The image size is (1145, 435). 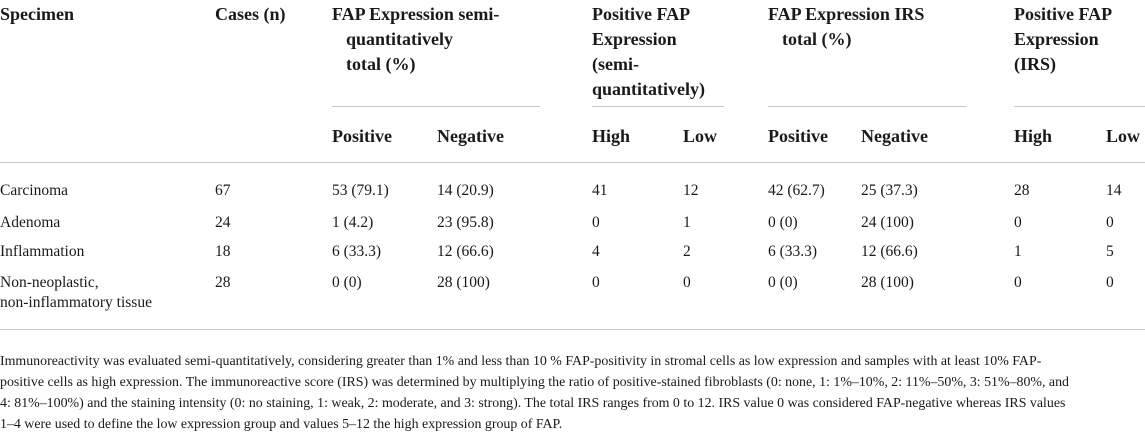 I want to click on cell-irs-negative: 24 (100), so click(x=887, y=222).